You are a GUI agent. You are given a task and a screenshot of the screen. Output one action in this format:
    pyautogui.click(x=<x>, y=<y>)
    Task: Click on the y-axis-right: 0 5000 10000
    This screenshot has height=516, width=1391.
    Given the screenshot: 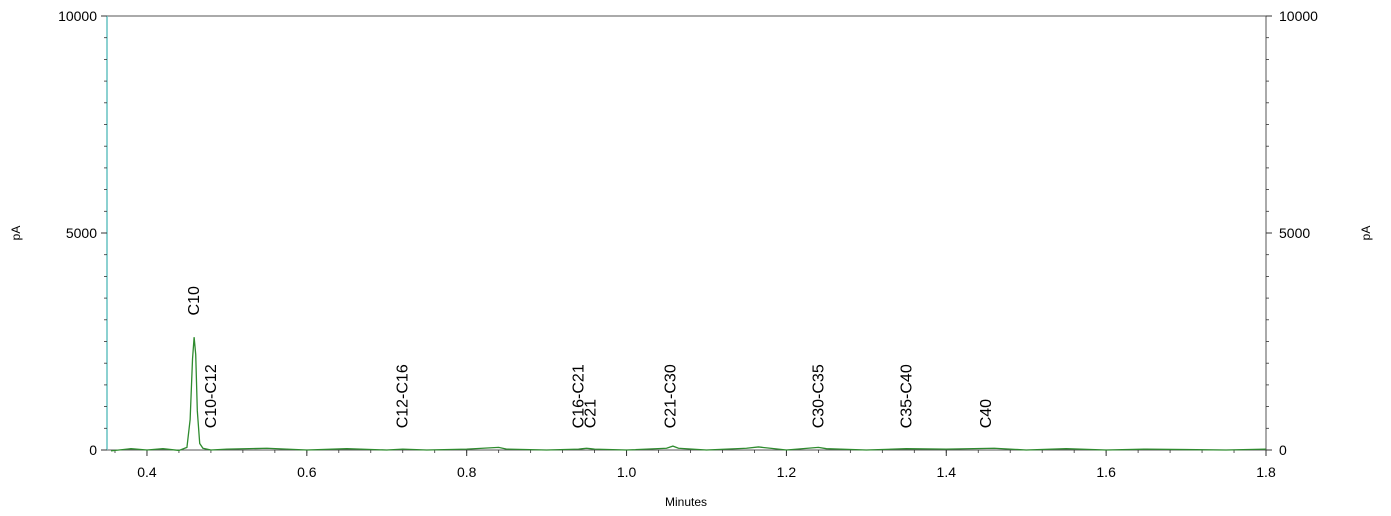 What is the action you would take?
    pyautogui.click(x=1292, y=233)
    